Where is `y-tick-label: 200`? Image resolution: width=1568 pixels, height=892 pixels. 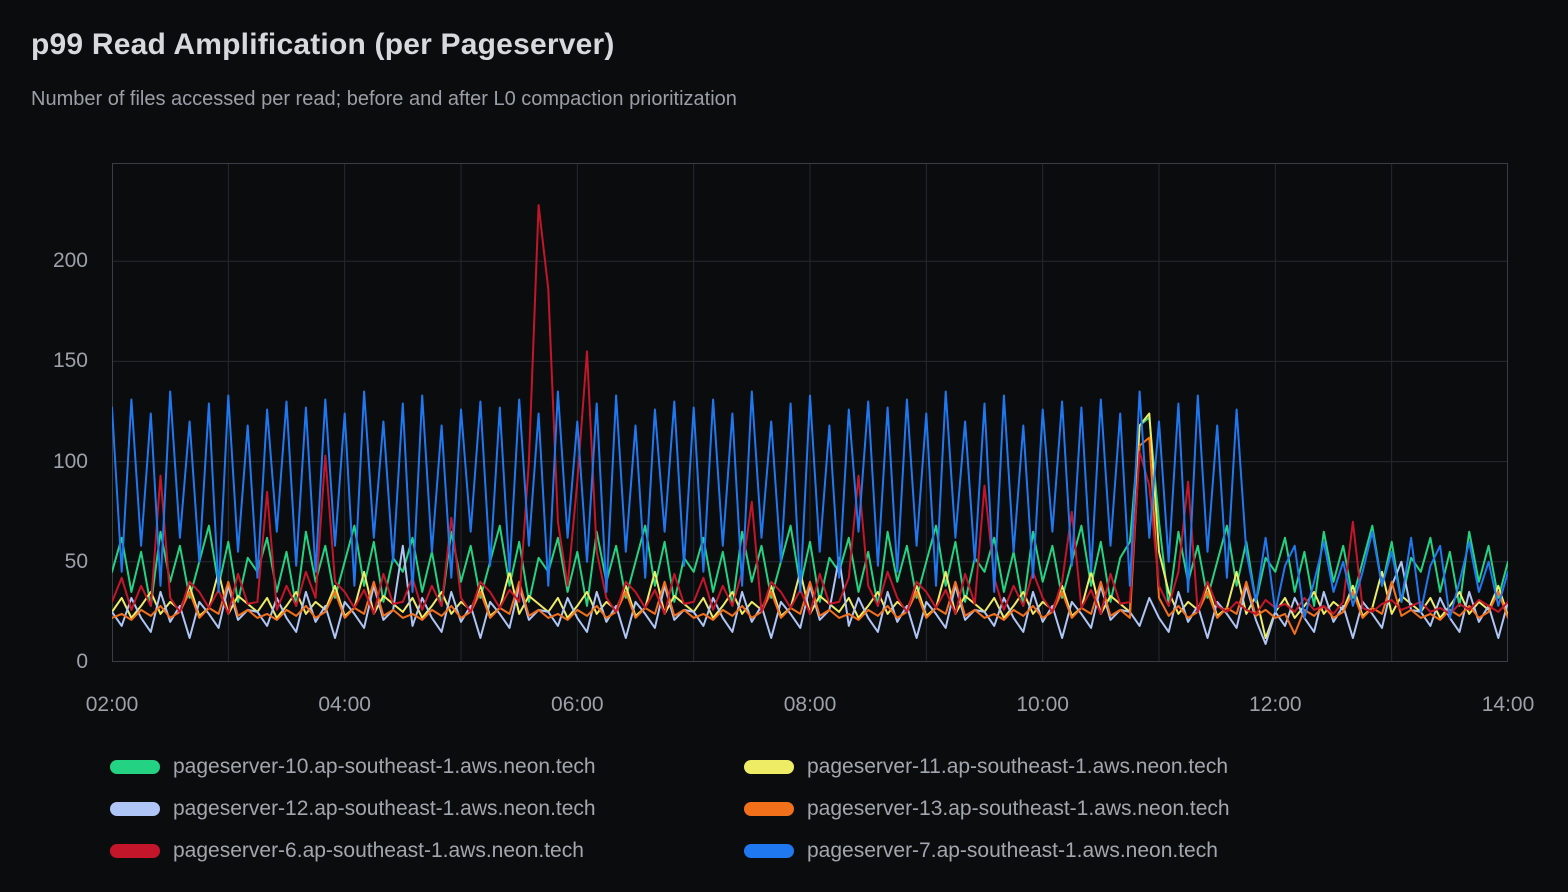 y-tick-label: 200 is located at coordinates (70, 261).